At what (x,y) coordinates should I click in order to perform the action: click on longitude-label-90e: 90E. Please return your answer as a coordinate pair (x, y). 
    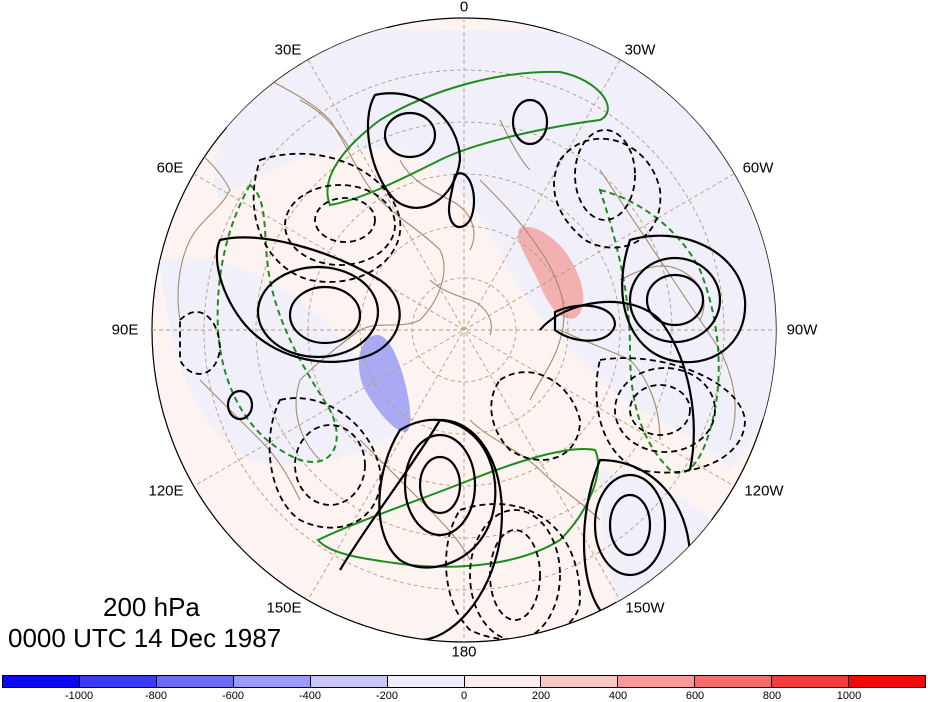
    Looking at the image, I should click on (125, 330).